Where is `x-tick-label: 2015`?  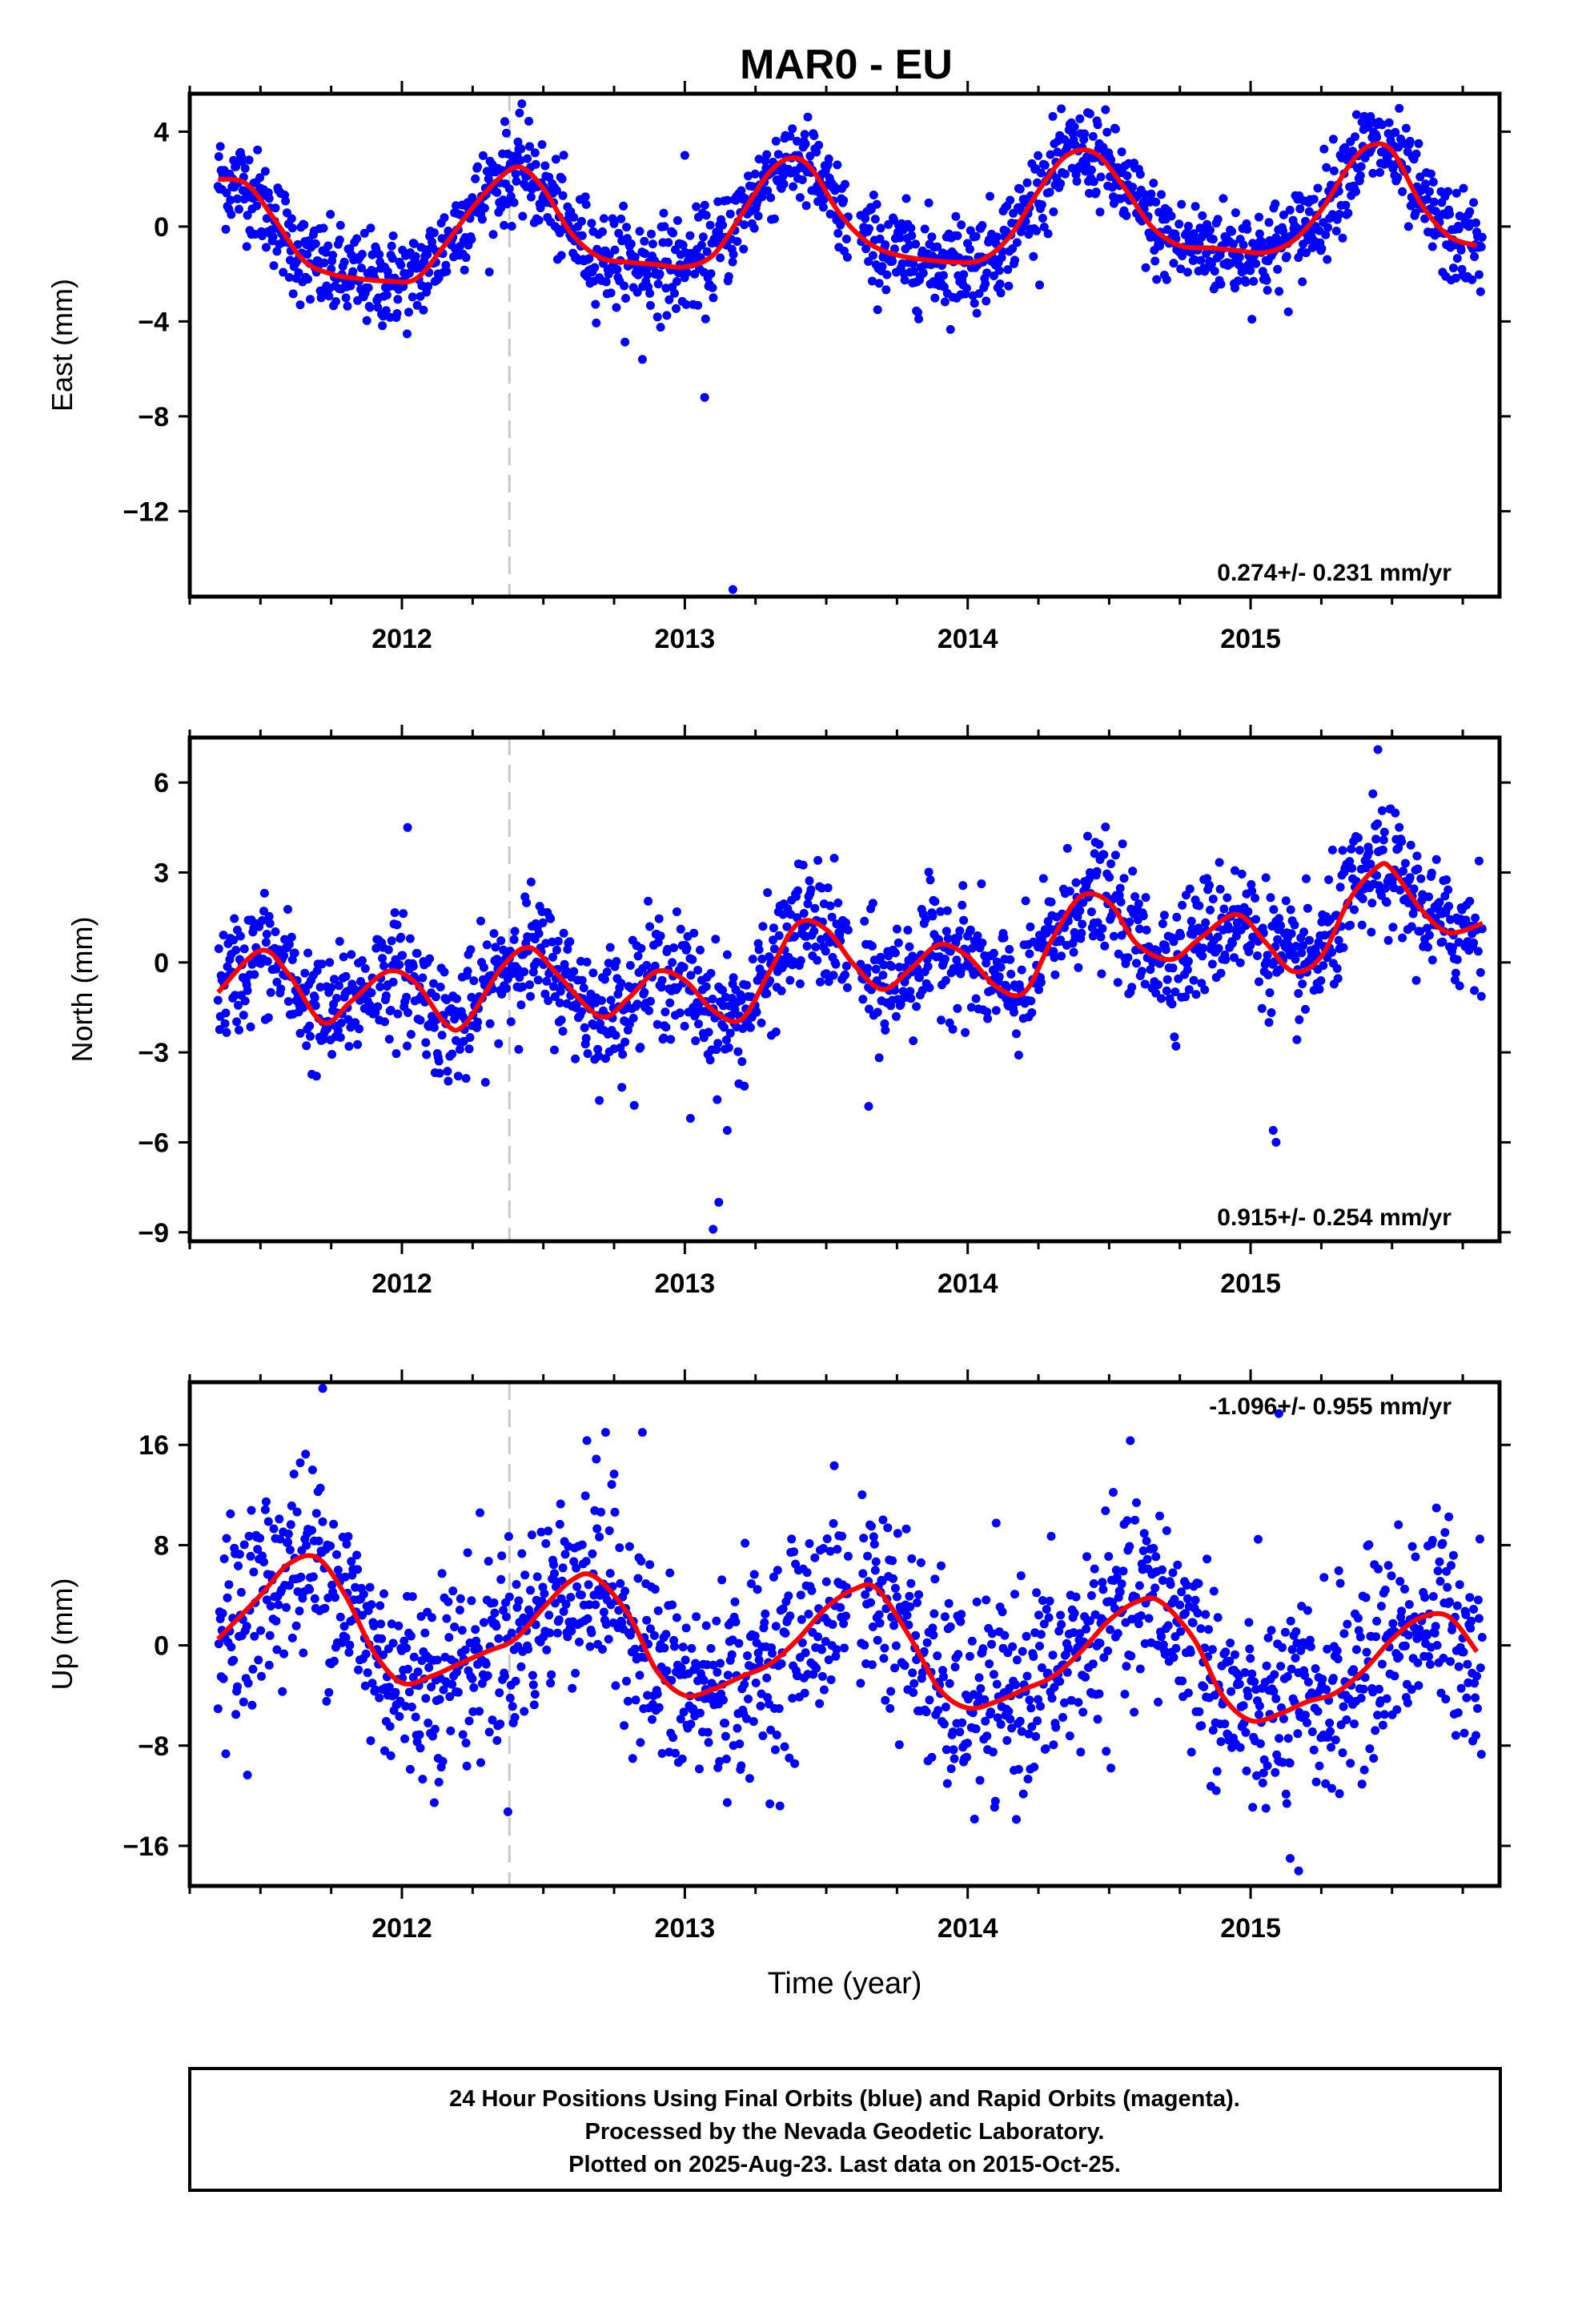 x-tick-label: 2015 is located at coordinates (1250, 639).